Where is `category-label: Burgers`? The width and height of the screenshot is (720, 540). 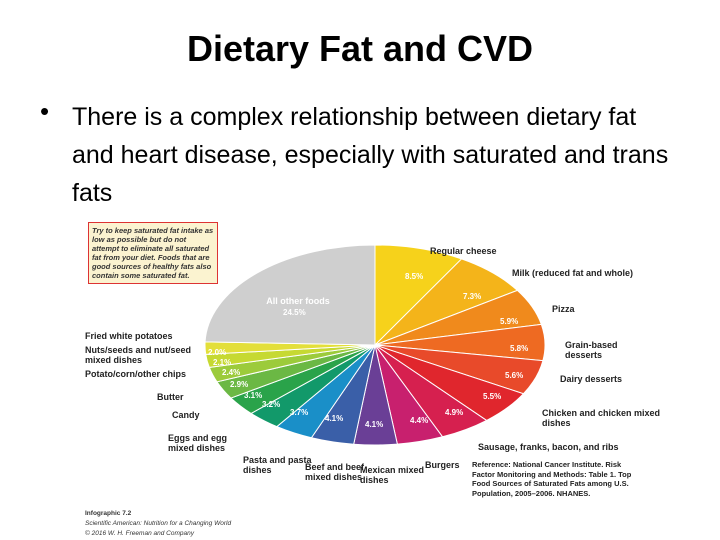 category-label: Burgers is located at coordinates (442, 465).